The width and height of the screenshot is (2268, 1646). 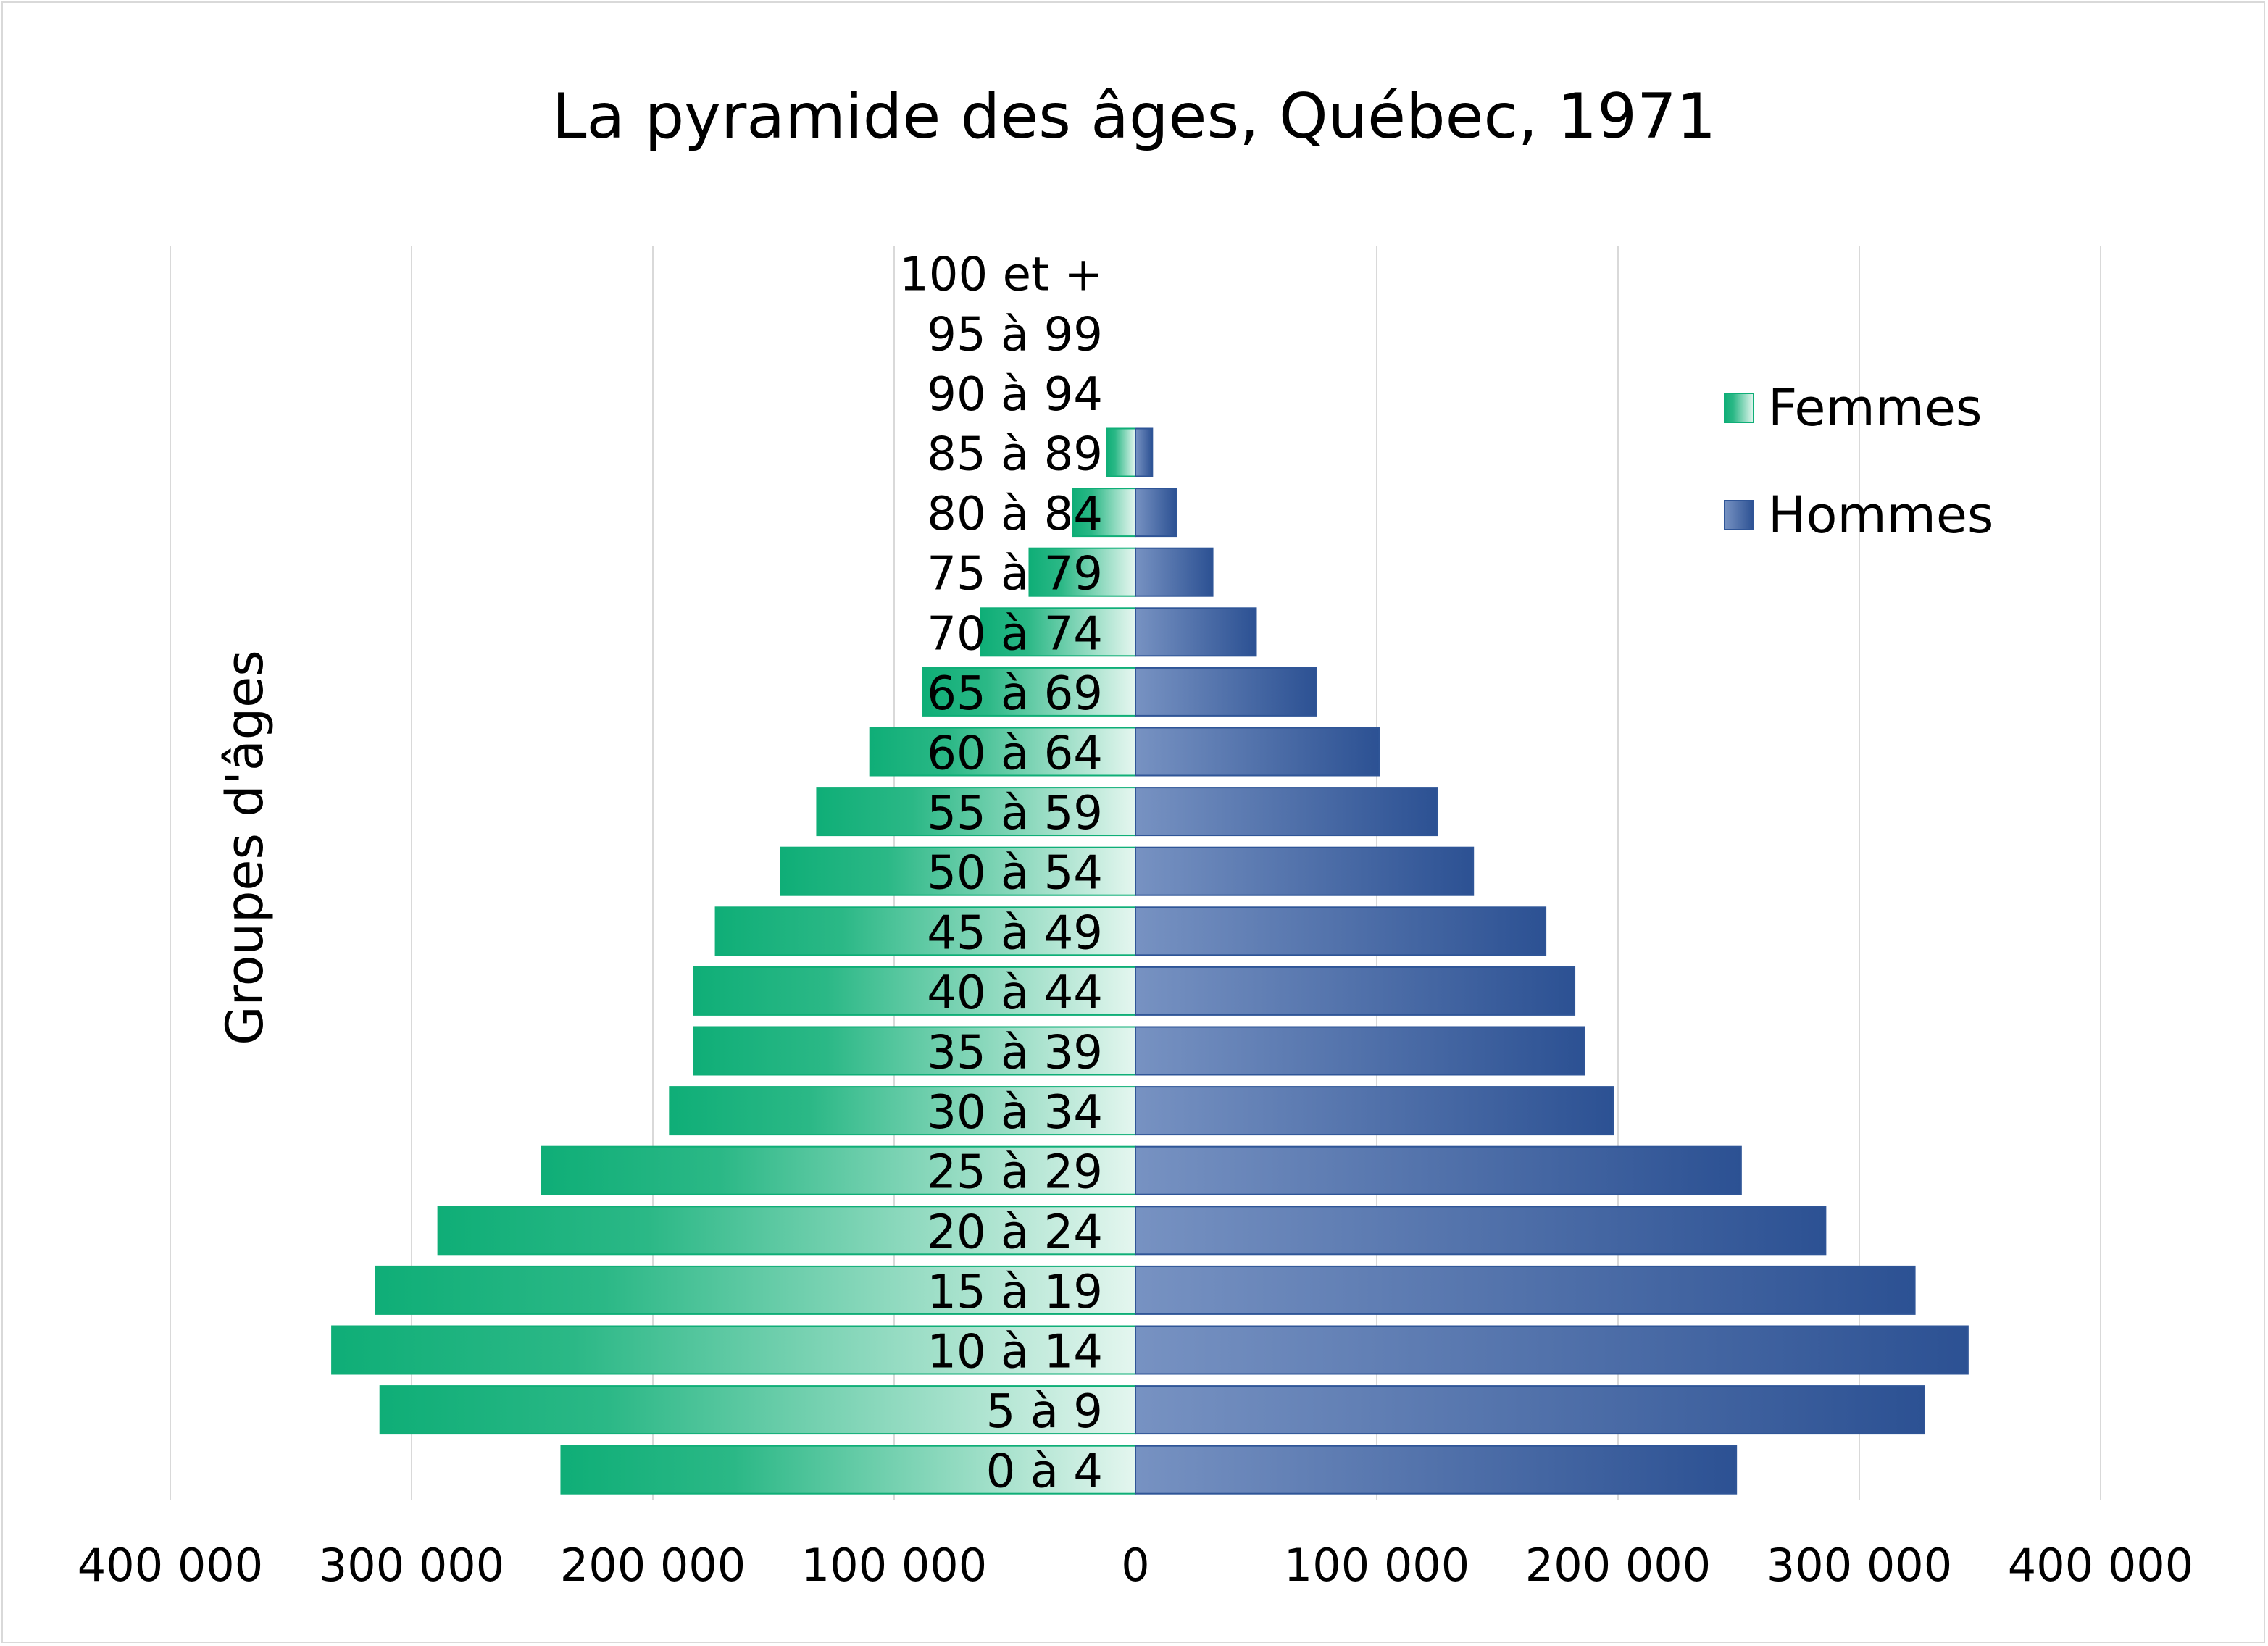 What do you see at coordinates (1875, 408) in the screenshot?
I see `legend-label-femmes: Femmes` at bounding box center [1875, 408].